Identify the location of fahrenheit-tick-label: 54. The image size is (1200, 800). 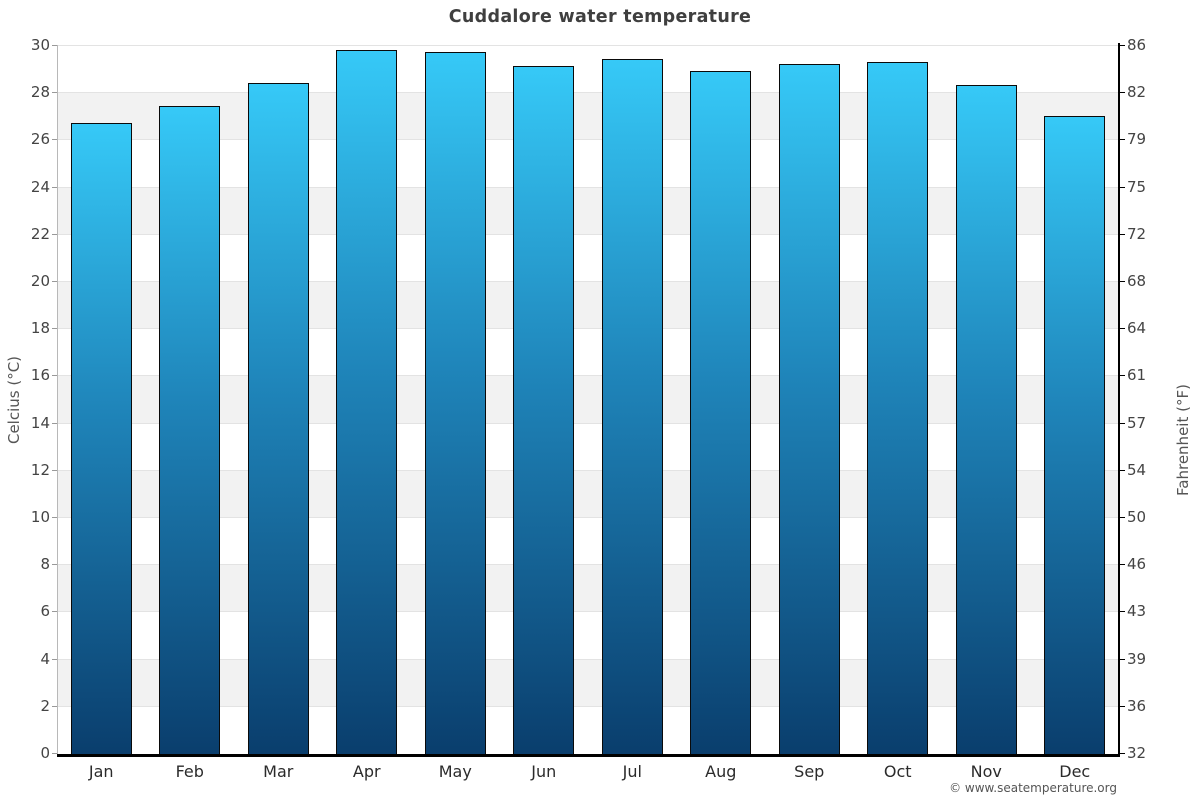
(1137, 469).